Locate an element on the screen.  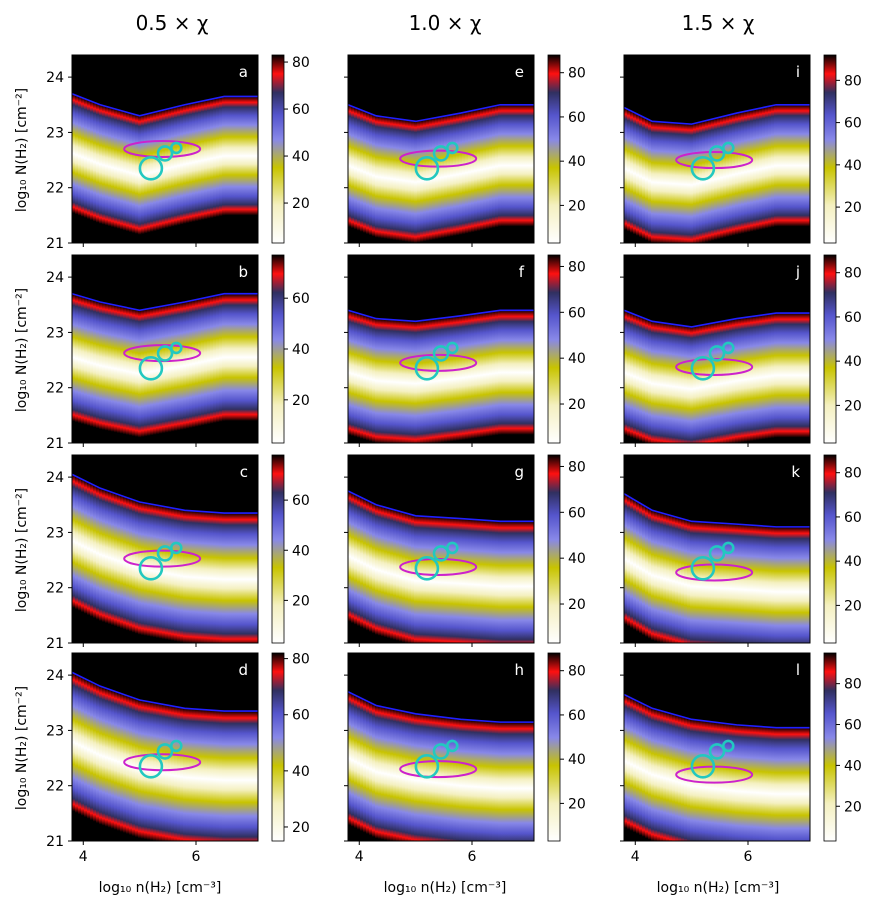
y-tick-label: 22 is located at coordinates (55, 589).